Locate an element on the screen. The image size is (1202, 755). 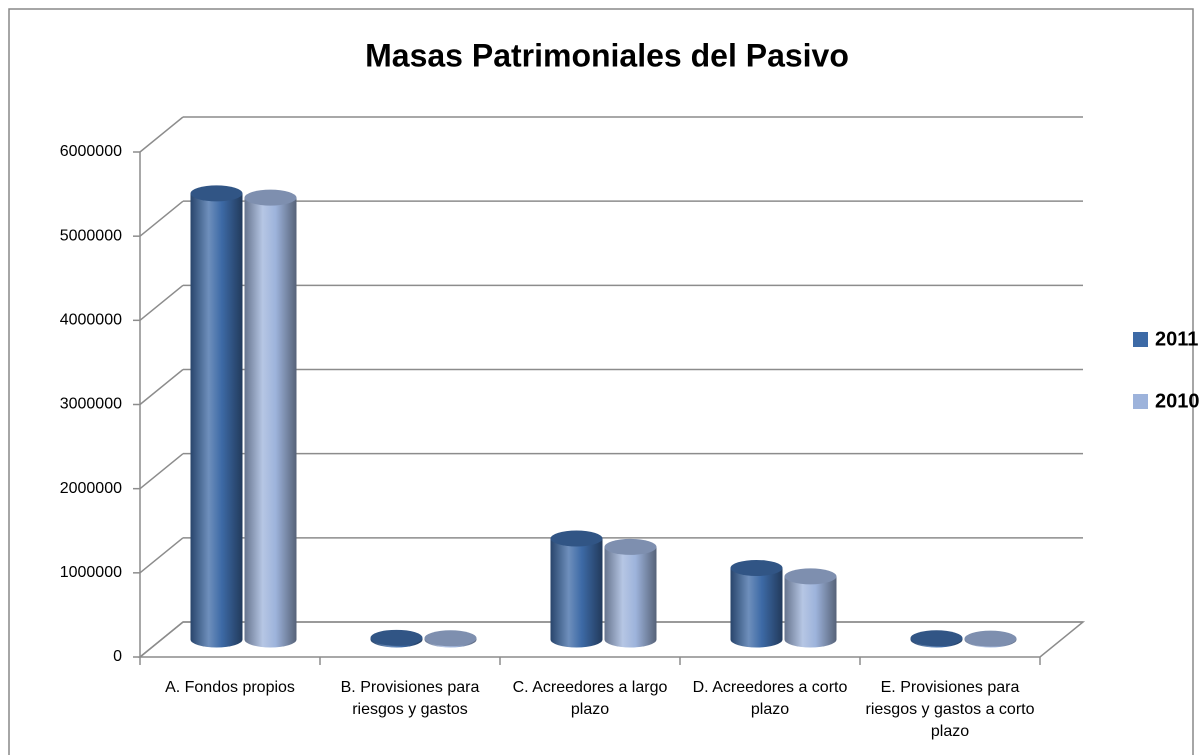
x-tick-label: D. Acreedores a corto plazo is located at coordinates (770, 698).